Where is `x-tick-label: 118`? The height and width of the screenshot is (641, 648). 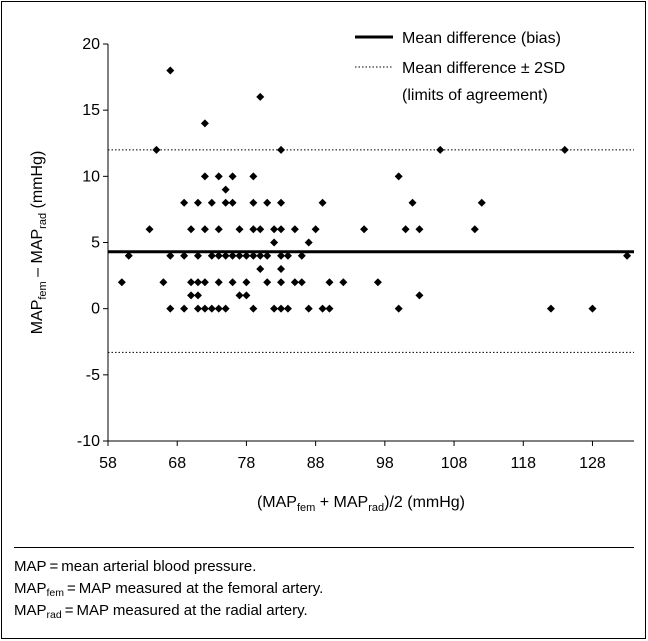
x-tick-label: 118 is located at coordinates (524, 463).